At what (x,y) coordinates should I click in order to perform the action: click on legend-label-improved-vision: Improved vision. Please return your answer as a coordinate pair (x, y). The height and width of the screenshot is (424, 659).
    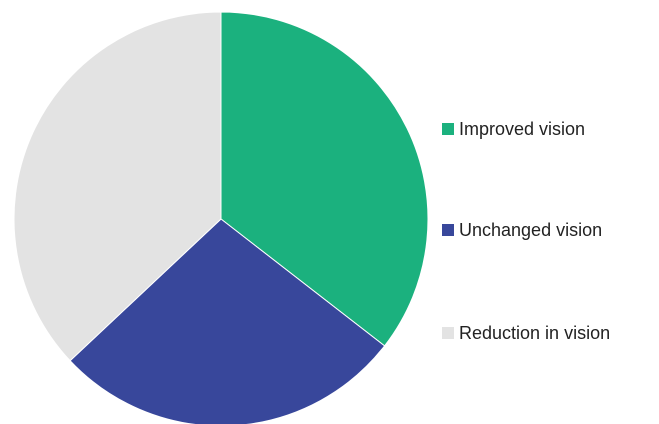
    Looking at the image, I should click on (522, 129).